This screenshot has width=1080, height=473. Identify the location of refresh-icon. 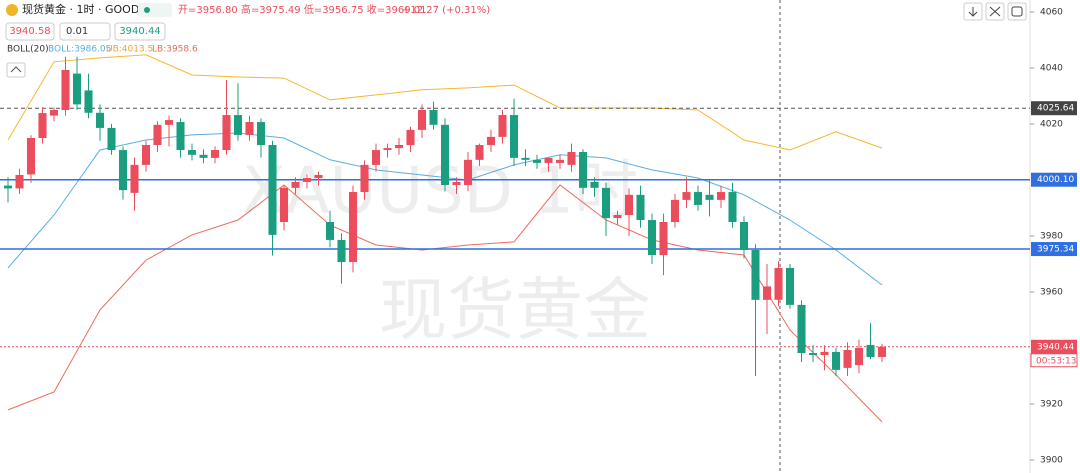
(1017, 11).